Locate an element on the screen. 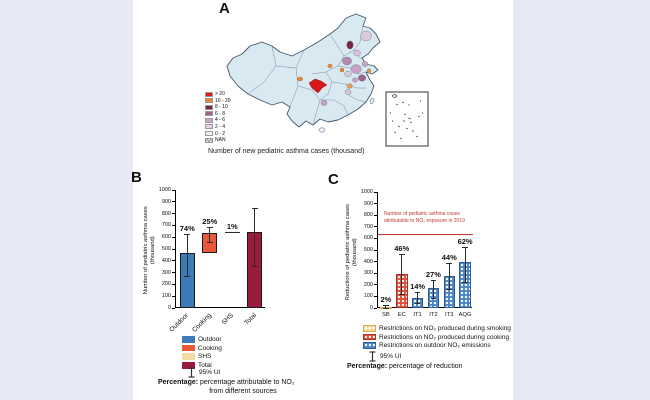 The width and height of the screenshot is (650, 400). chart-c-note-label: Percentage: is located at coordinates (367, 366).